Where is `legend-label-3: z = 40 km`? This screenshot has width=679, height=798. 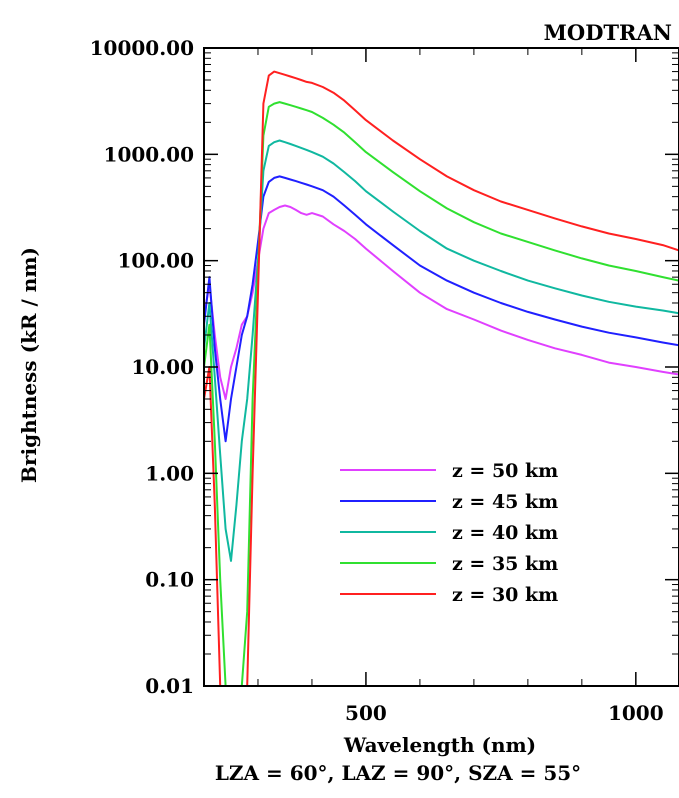
legend-label-3: z = 40 km is located at coordinates (505, 533).